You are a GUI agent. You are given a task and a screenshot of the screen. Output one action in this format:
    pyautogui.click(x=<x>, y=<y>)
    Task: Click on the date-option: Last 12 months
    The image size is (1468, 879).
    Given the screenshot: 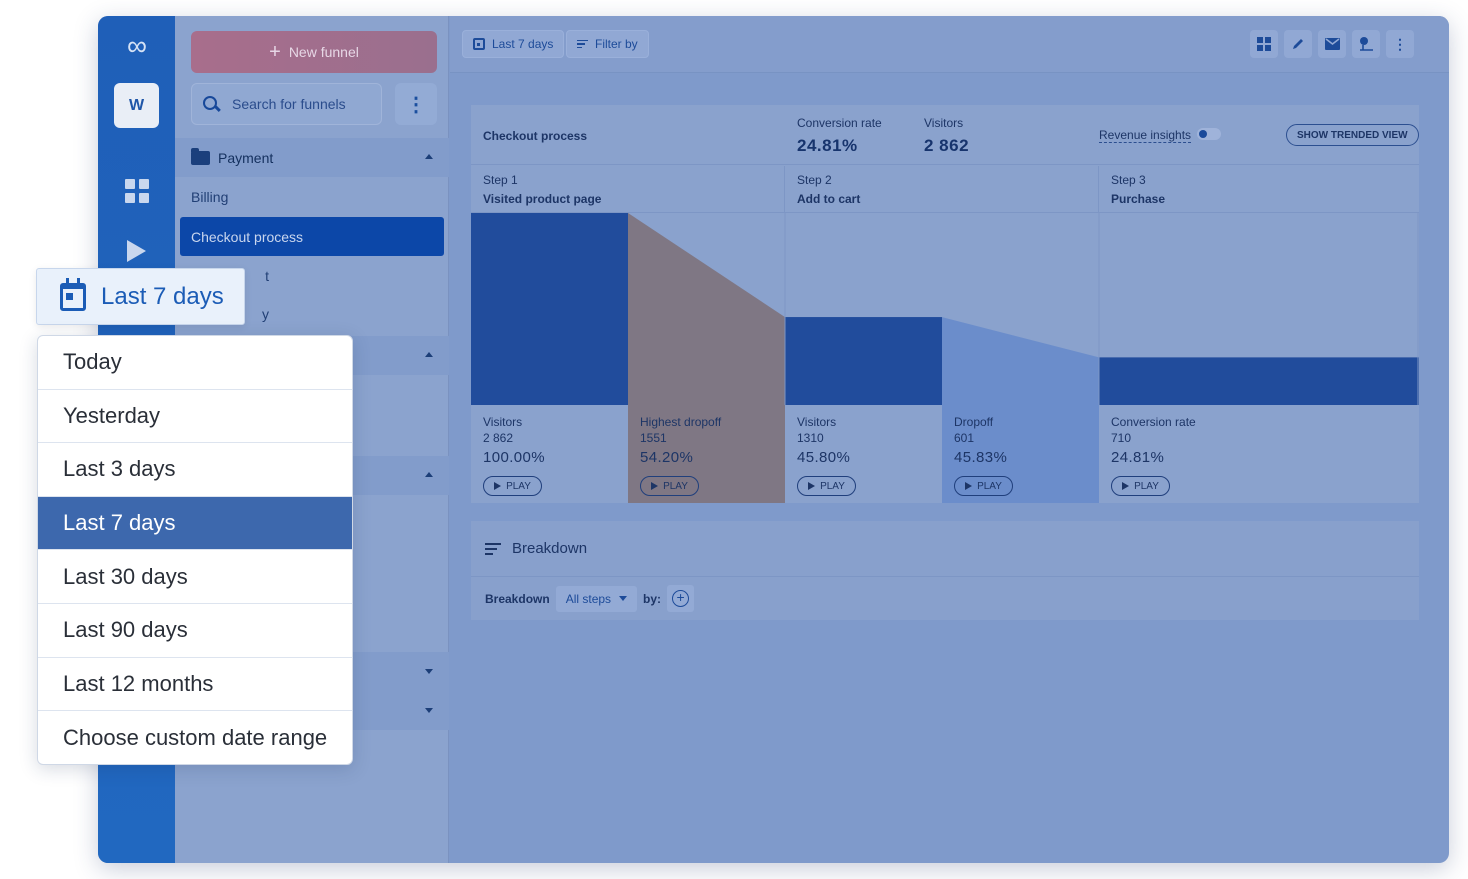 What is the action you would take?
    pyautogui.click(x=195, y=685)
    